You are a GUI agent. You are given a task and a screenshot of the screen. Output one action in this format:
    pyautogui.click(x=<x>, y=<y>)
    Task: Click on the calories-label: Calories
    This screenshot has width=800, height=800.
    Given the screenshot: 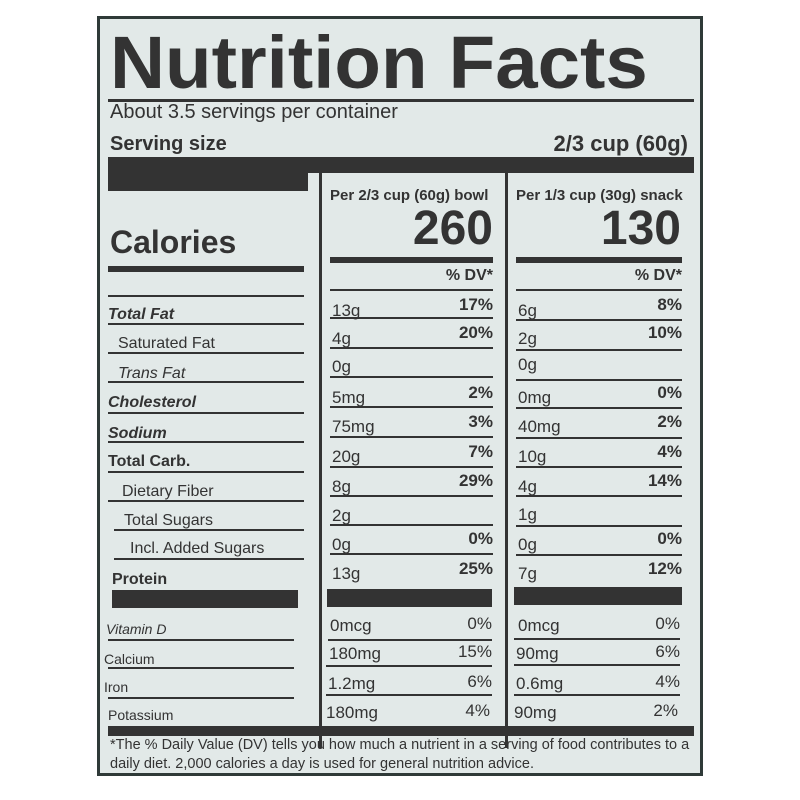 What is the action you would take?
    pyautogui.click(x=173, y=242)
    